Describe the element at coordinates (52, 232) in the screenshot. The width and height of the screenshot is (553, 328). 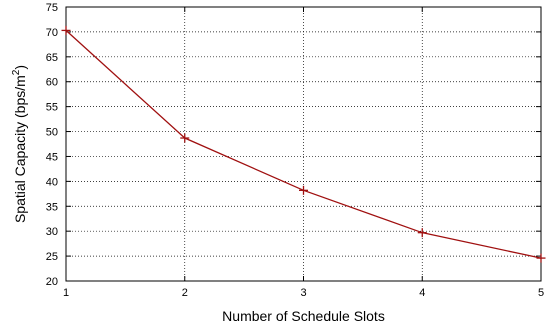
I see `y-tick-label: 30` at that location.